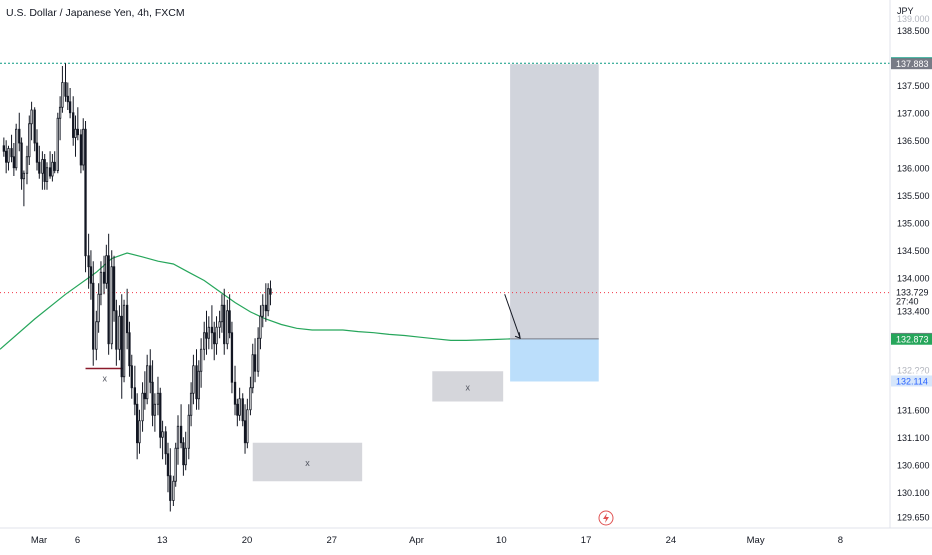  Describe the element at coordinates (586, 540) in the screenshot. I see `x-tick-label: 17` at that location.